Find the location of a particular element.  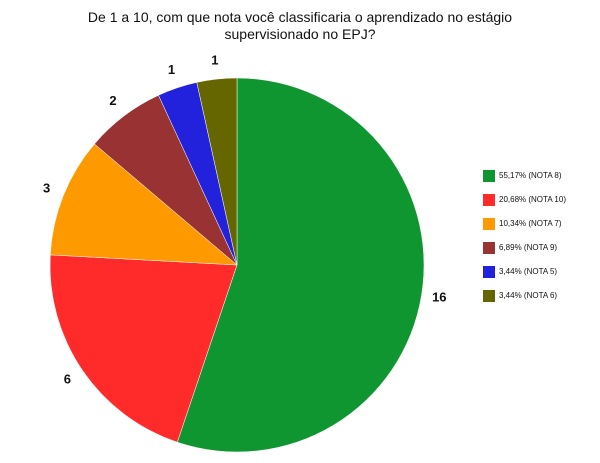

legend-label: 3,44% (NOTA 5) is located at coordinates (528, 271).